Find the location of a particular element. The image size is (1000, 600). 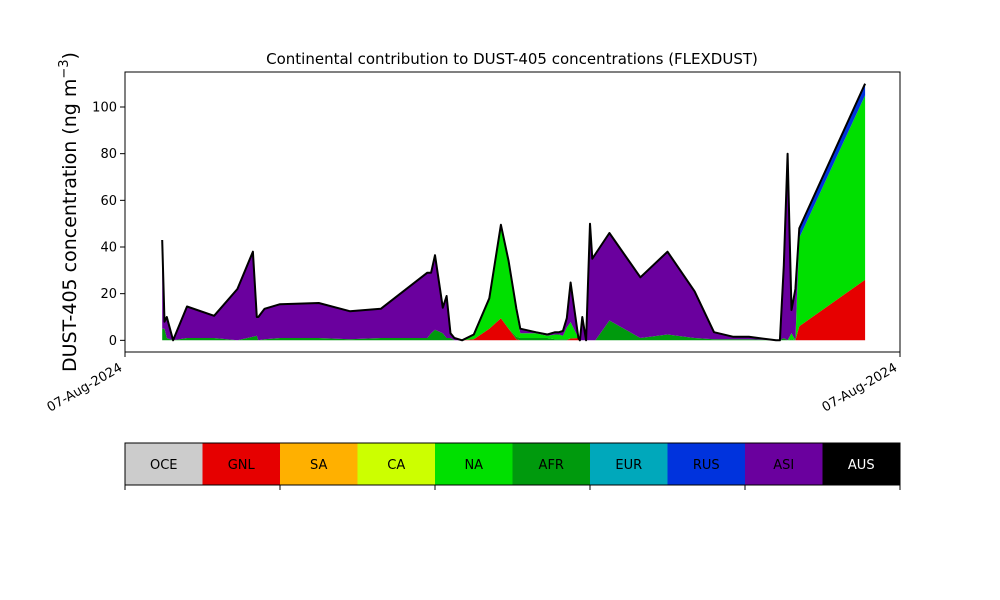

legend-swatch-eur is located at coordinates (629, 464).